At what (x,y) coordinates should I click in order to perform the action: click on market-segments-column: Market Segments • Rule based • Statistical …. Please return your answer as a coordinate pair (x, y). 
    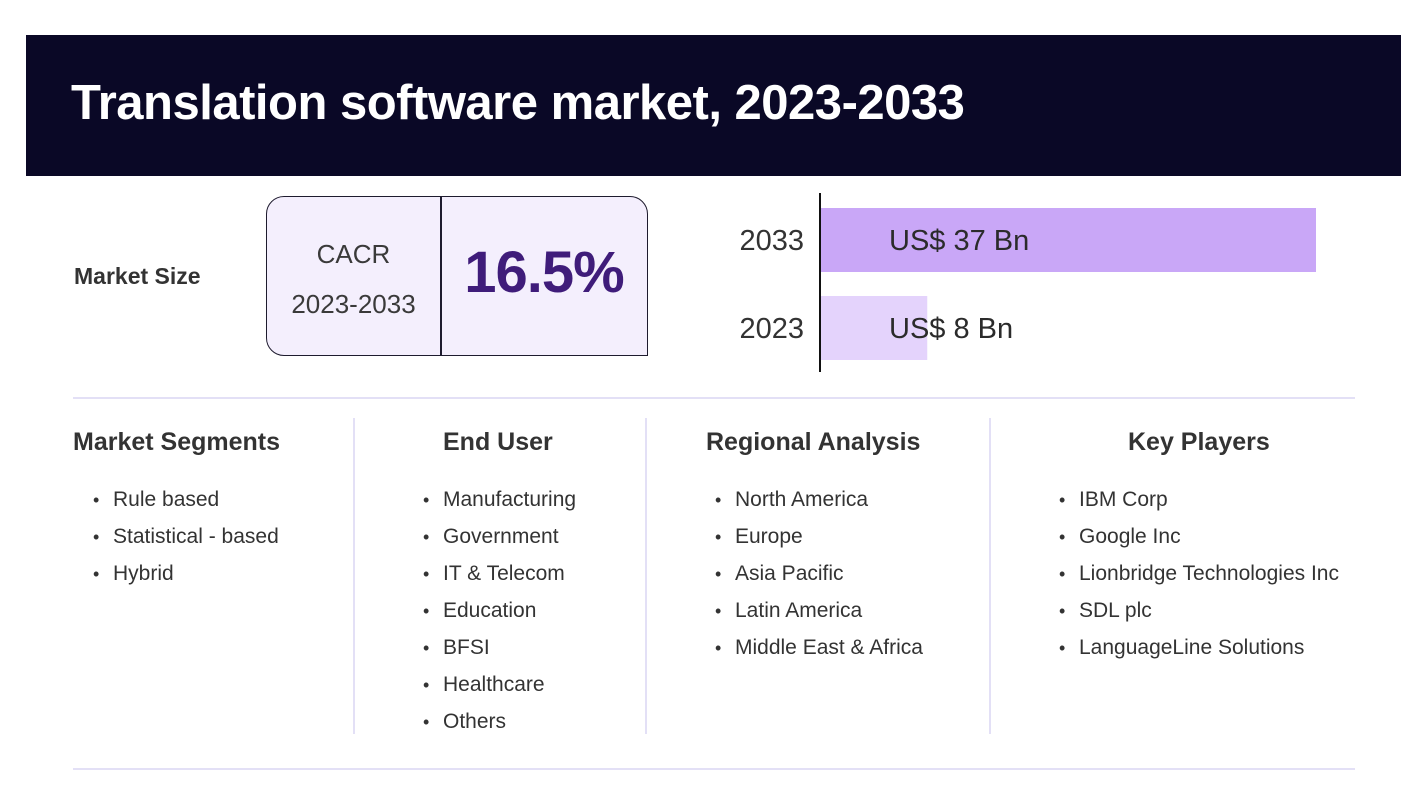
    Looking at the image, I should click on (177, 506).